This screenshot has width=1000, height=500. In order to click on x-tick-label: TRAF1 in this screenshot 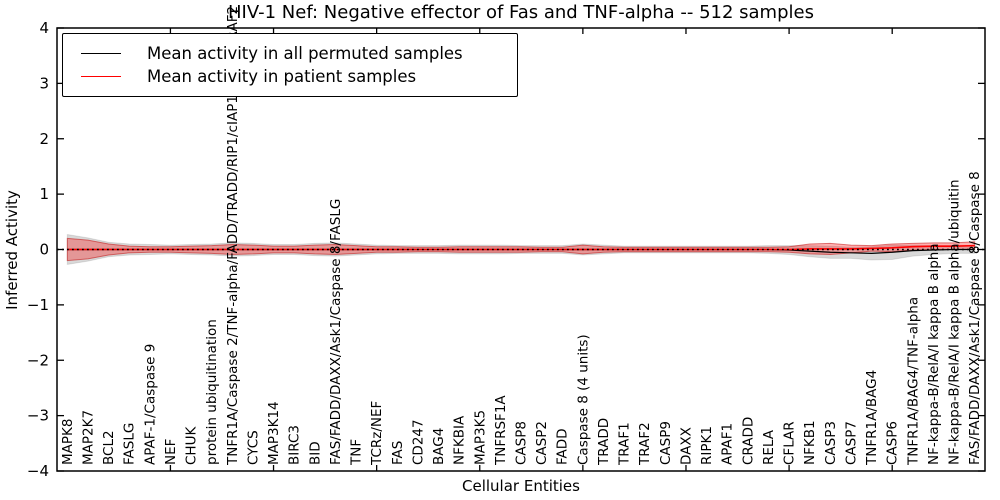, I will do `click(625, 444)`.